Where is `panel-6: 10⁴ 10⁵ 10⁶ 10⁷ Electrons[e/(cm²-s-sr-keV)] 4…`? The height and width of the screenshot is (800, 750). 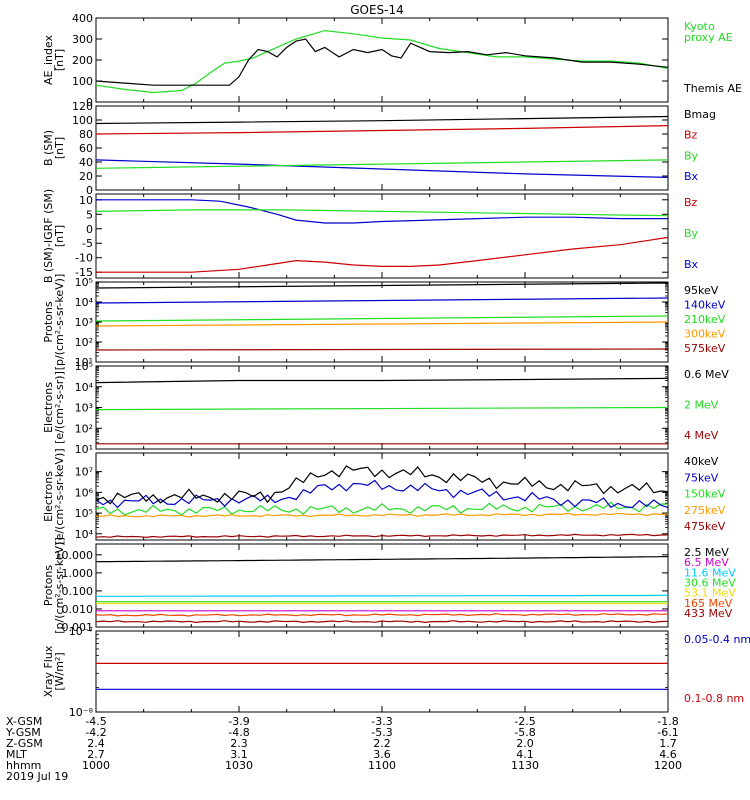
panel-6: 10⁴ 10⁵ 10⁶ 10⁷ Electrons[e/(cm²-s-sr-keV)] 4… is located at coordinates (384, 496).